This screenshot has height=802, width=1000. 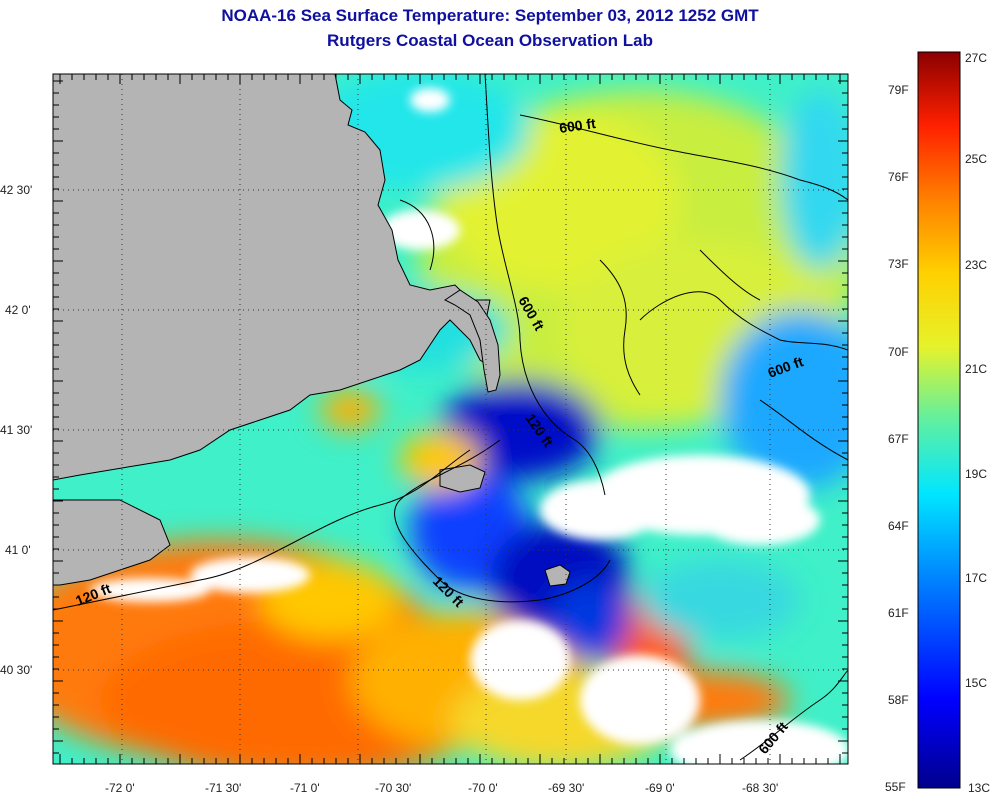 I want to click on lat-label: 41 0', so click(x=18, y=550).